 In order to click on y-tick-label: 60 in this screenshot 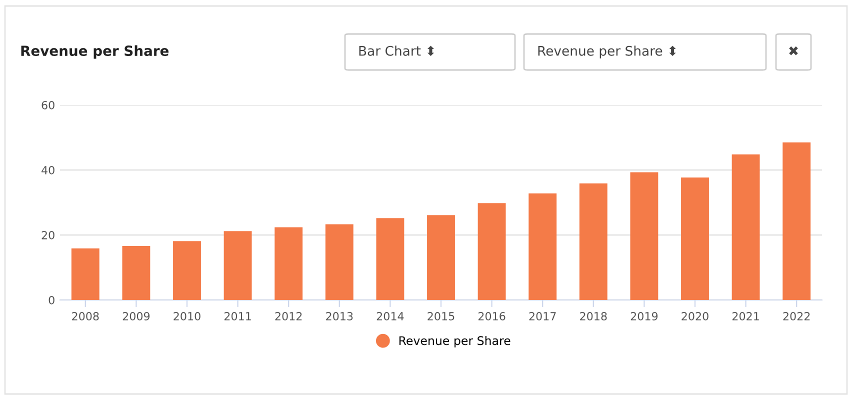, I will do `click(48, 105)`.